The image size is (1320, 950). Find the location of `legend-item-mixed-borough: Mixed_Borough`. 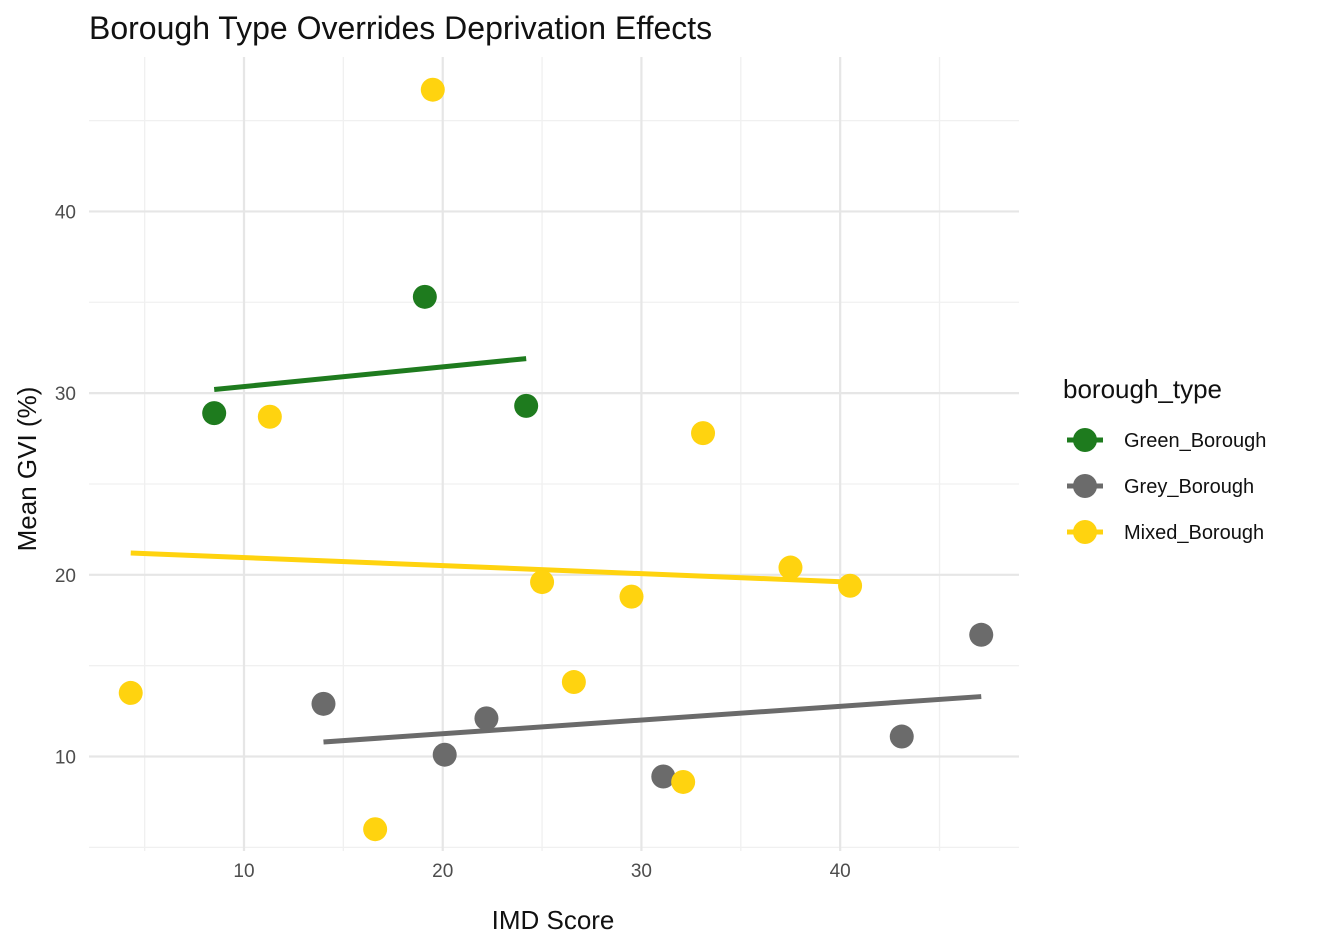

legend-item-mixed-borough: Mixed_Borough is located at coordinates (1165, 532).